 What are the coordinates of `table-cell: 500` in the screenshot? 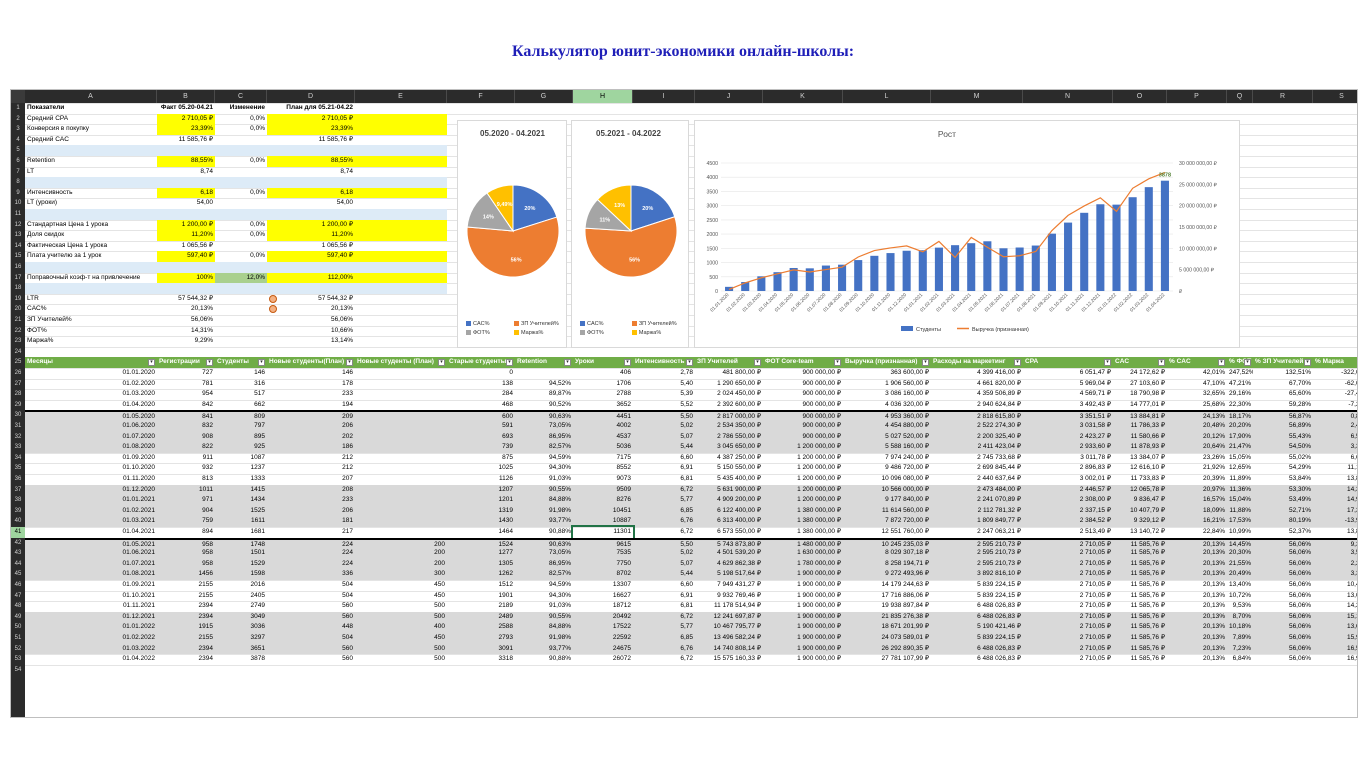 It's located at (401, 617).